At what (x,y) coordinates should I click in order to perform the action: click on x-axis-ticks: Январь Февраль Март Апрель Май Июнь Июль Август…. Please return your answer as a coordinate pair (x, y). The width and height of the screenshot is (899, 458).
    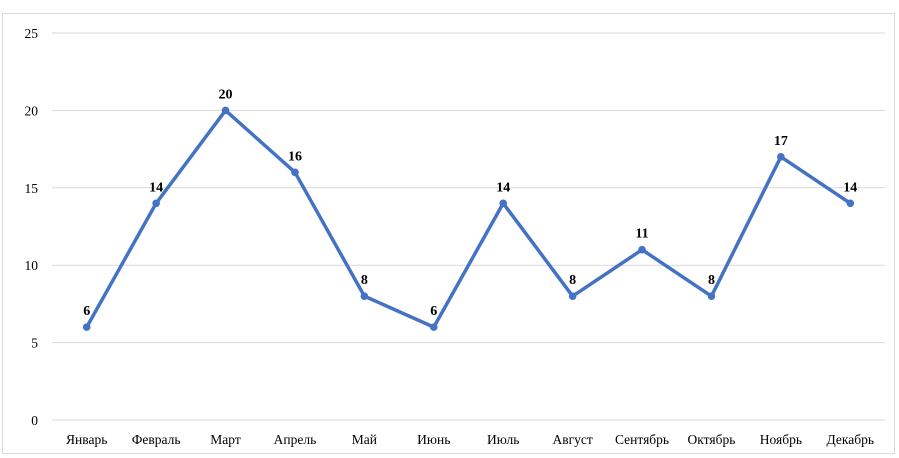
    Looking at the image, I should click on (470, 439).